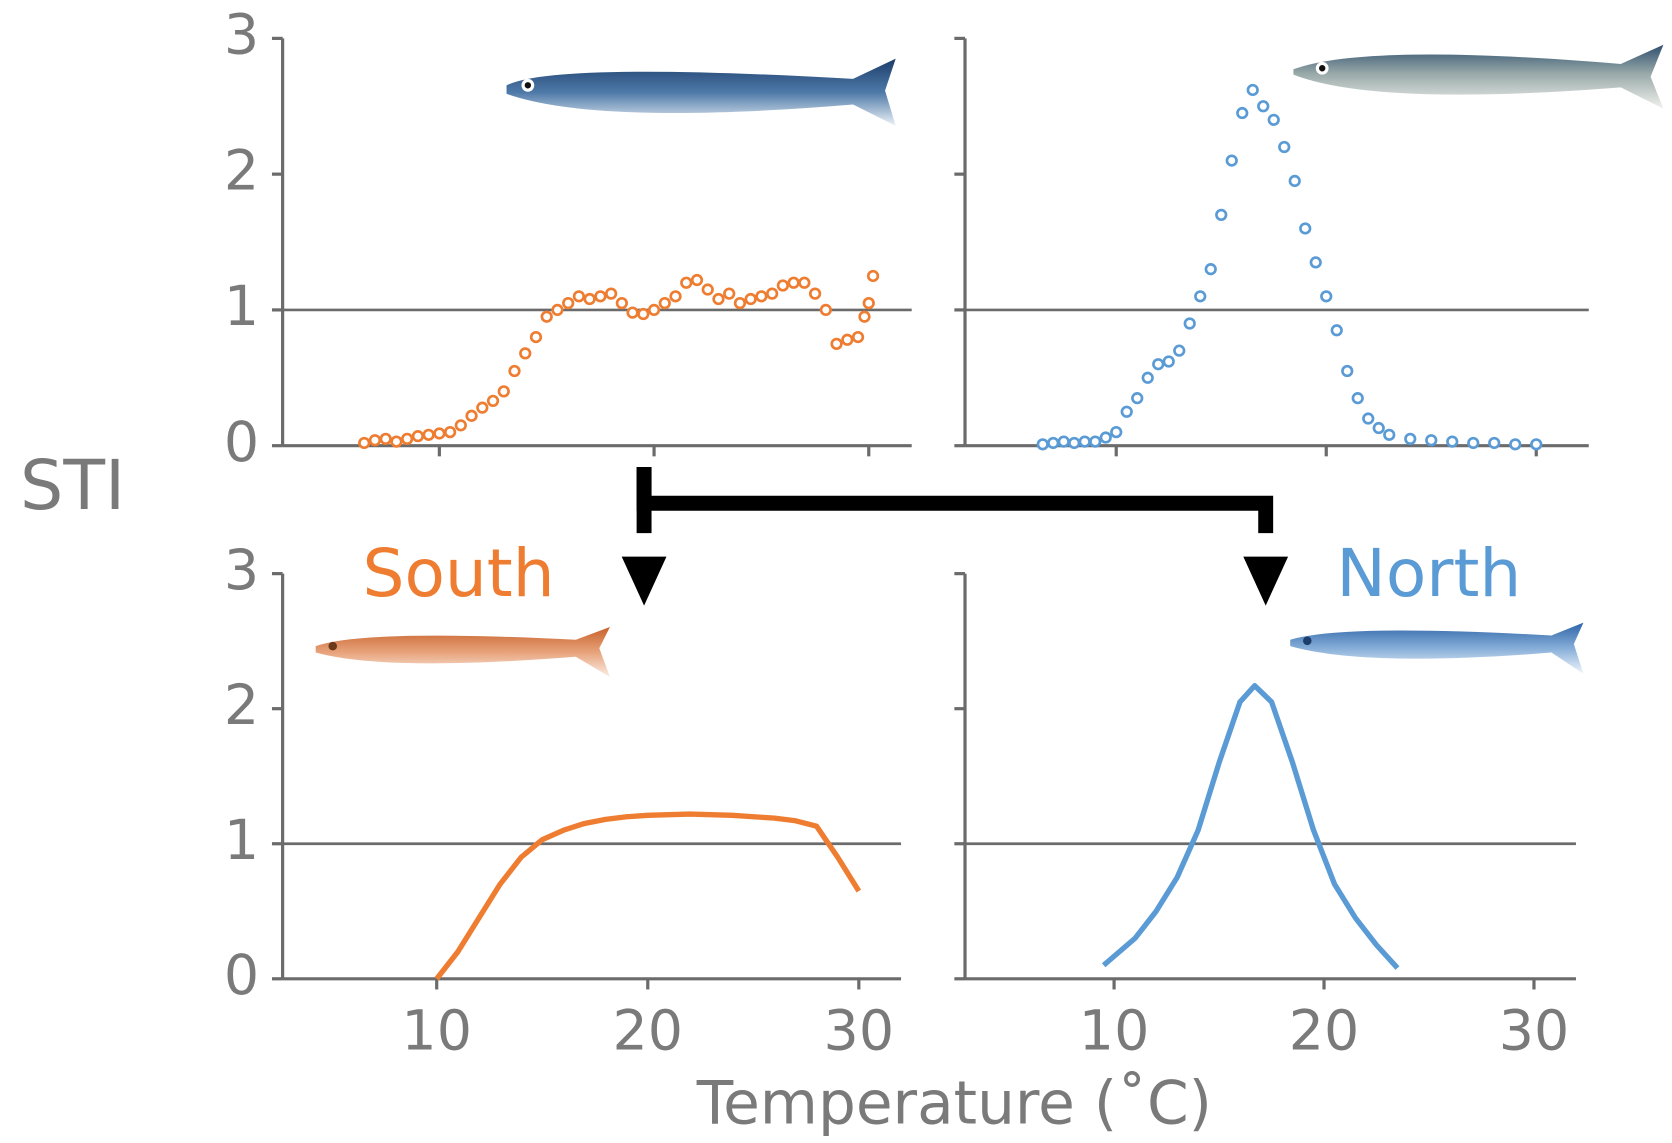 The height and width of the screenshot is (1143, 1672). What do you see at coordinates (955, 536) in the screenshot?
I see `arrows` at bounding box center [955, 536].